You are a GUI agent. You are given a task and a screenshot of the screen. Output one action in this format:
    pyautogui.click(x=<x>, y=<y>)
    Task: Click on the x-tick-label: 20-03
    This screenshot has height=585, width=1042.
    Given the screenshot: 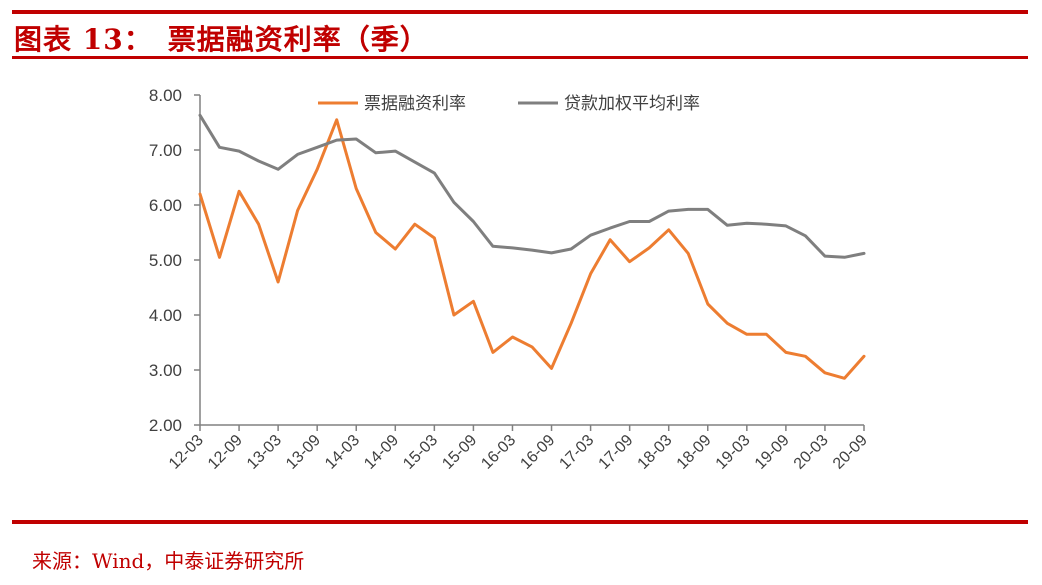 What is the action you would take?
    pyautogui.click(x=811, y=452)
    